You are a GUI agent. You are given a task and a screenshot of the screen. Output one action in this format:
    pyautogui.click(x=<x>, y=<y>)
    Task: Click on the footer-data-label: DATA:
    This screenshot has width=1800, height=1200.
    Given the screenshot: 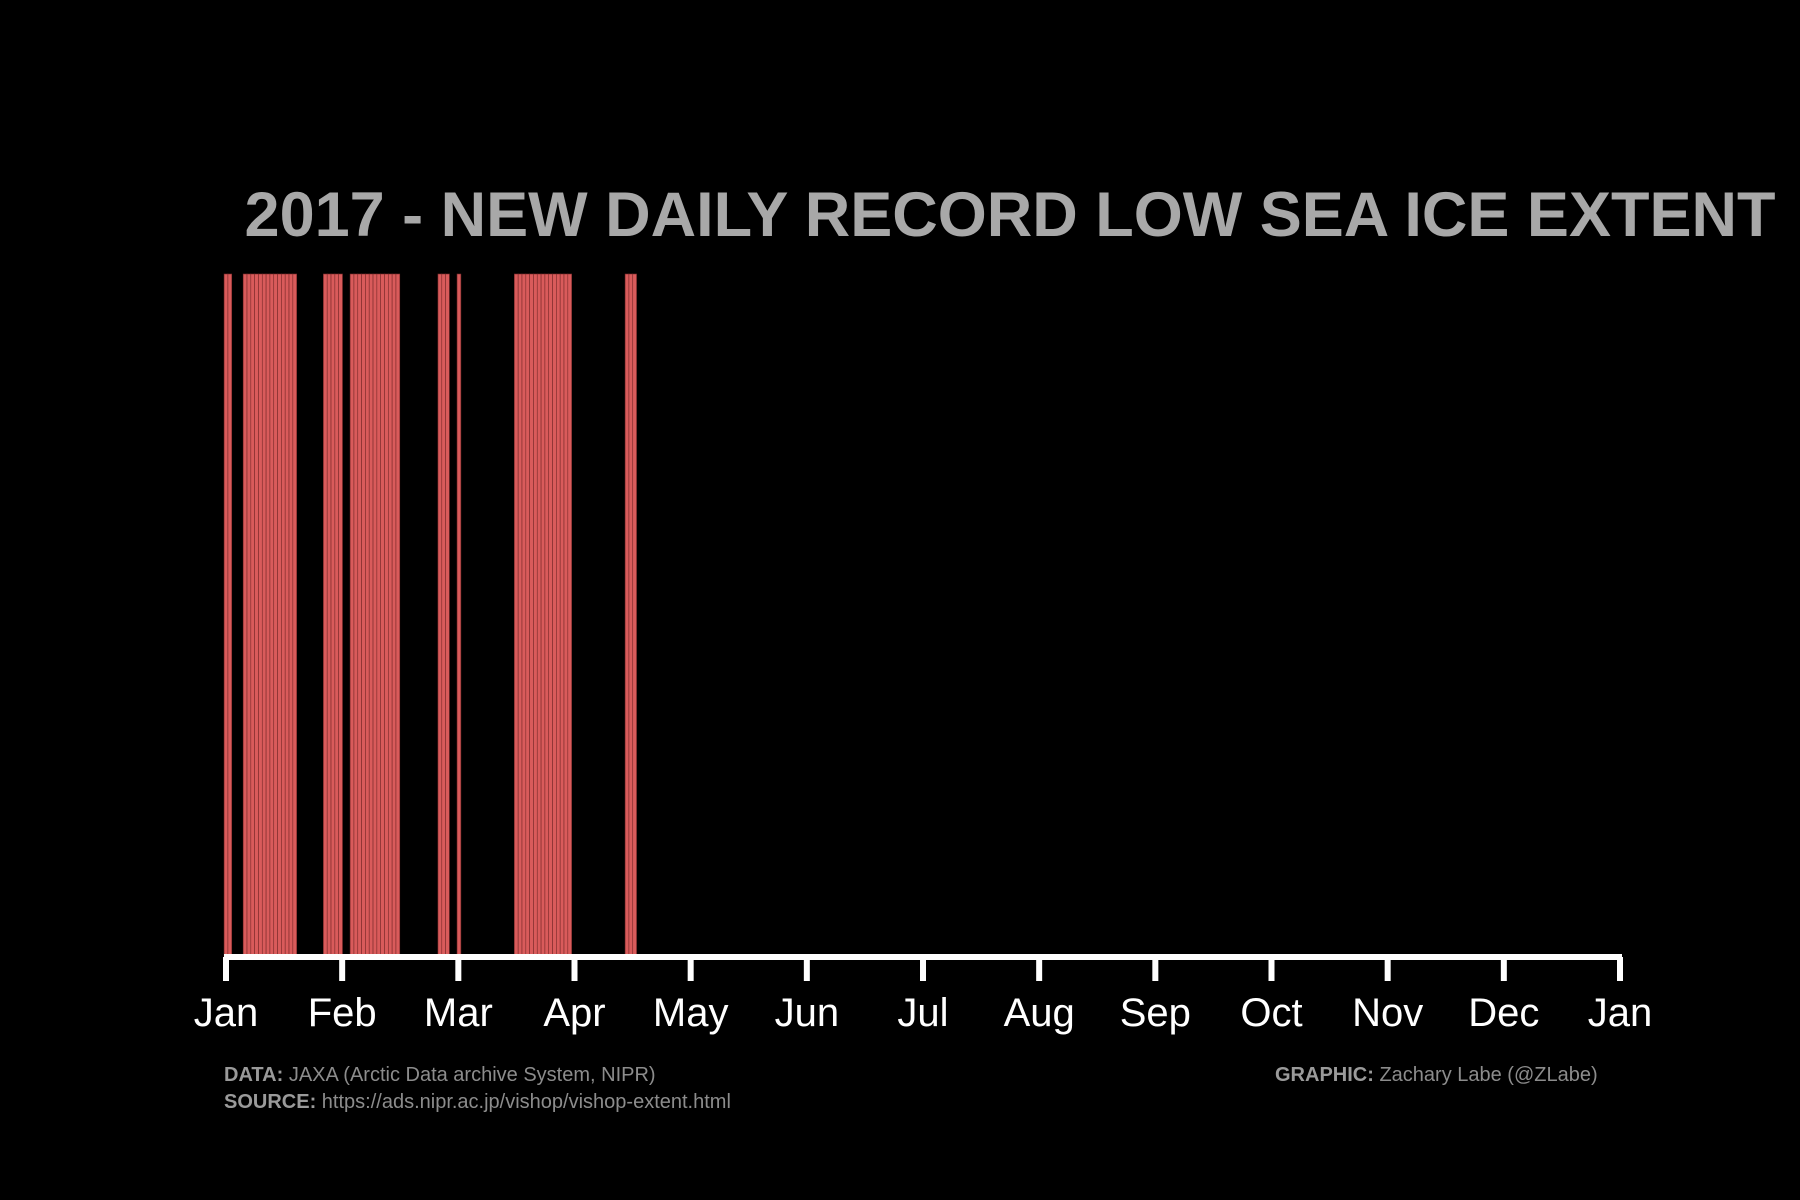 What is the action you would take?
    pyautogui.click(x=254, y=1075)
    